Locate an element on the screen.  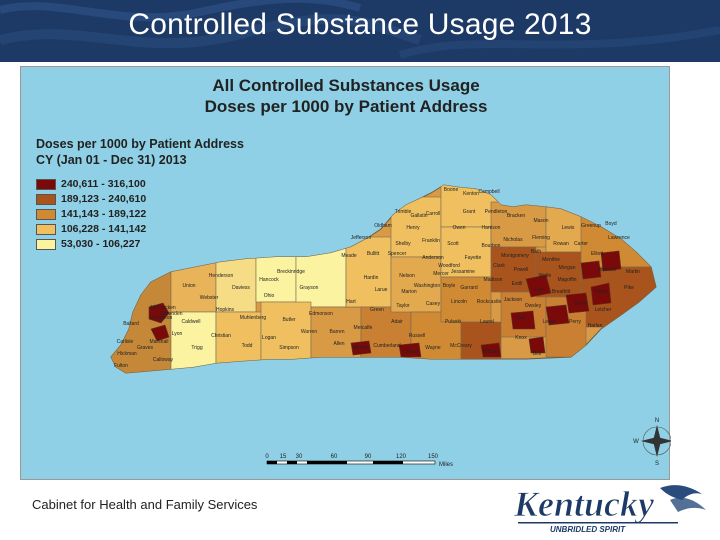
scale-unit: Miles is located at coordinates (446, 465).